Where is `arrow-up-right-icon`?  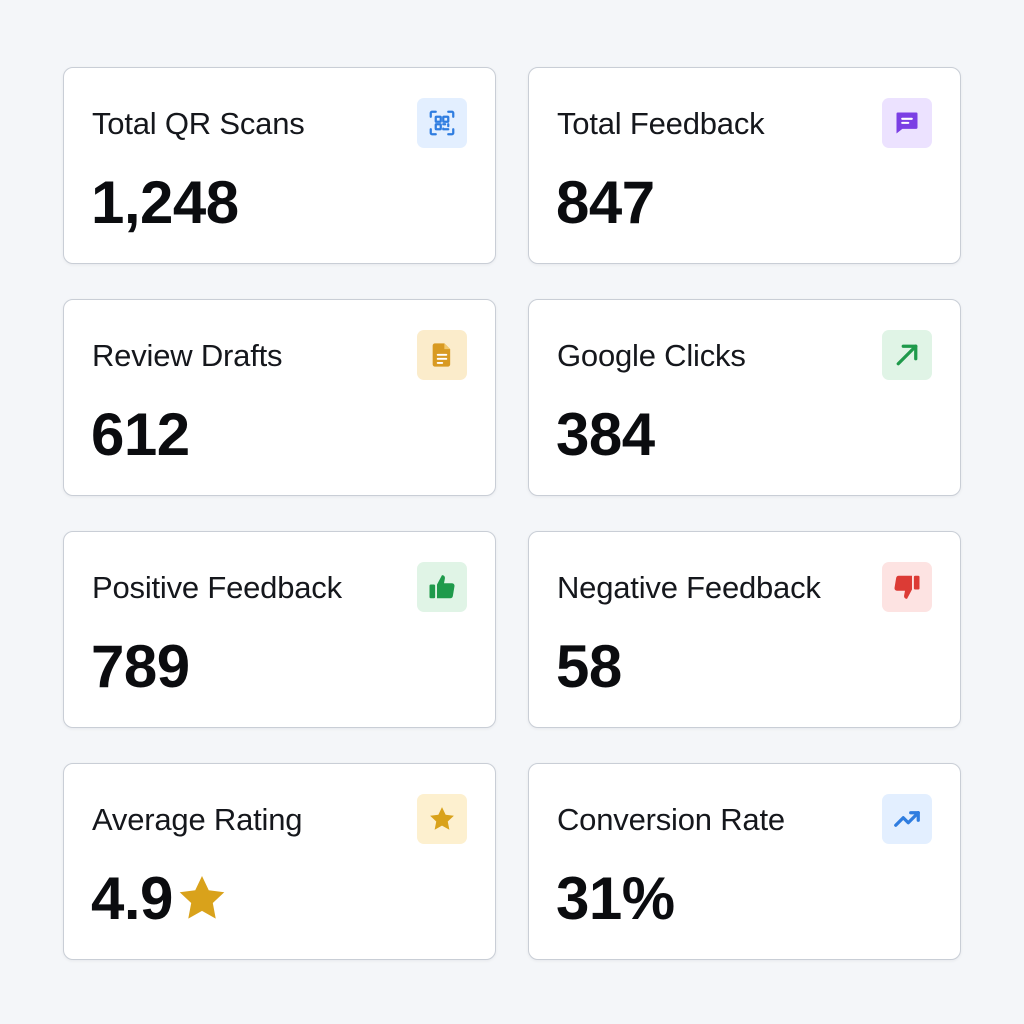 arrow-up-right-icon is located at coordinates (907, 355).